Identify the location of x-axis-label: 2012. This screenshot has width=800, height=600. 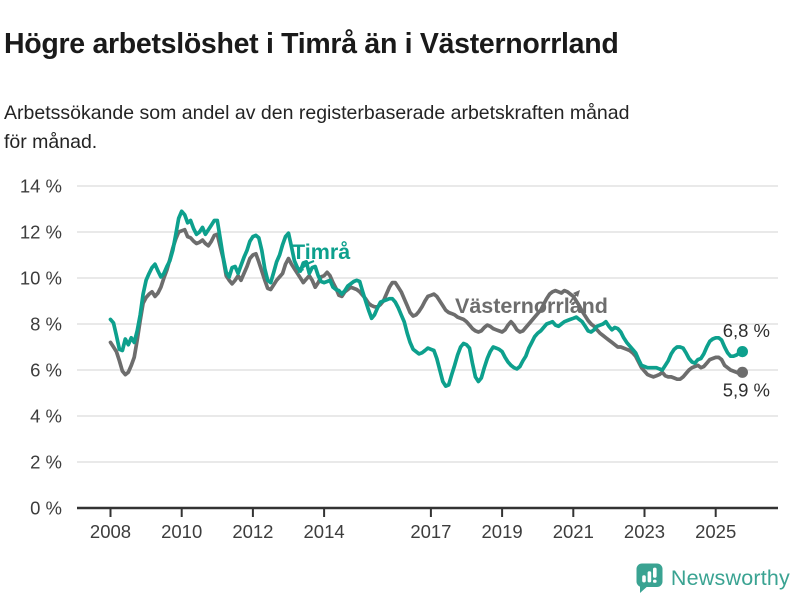
(252, 531).